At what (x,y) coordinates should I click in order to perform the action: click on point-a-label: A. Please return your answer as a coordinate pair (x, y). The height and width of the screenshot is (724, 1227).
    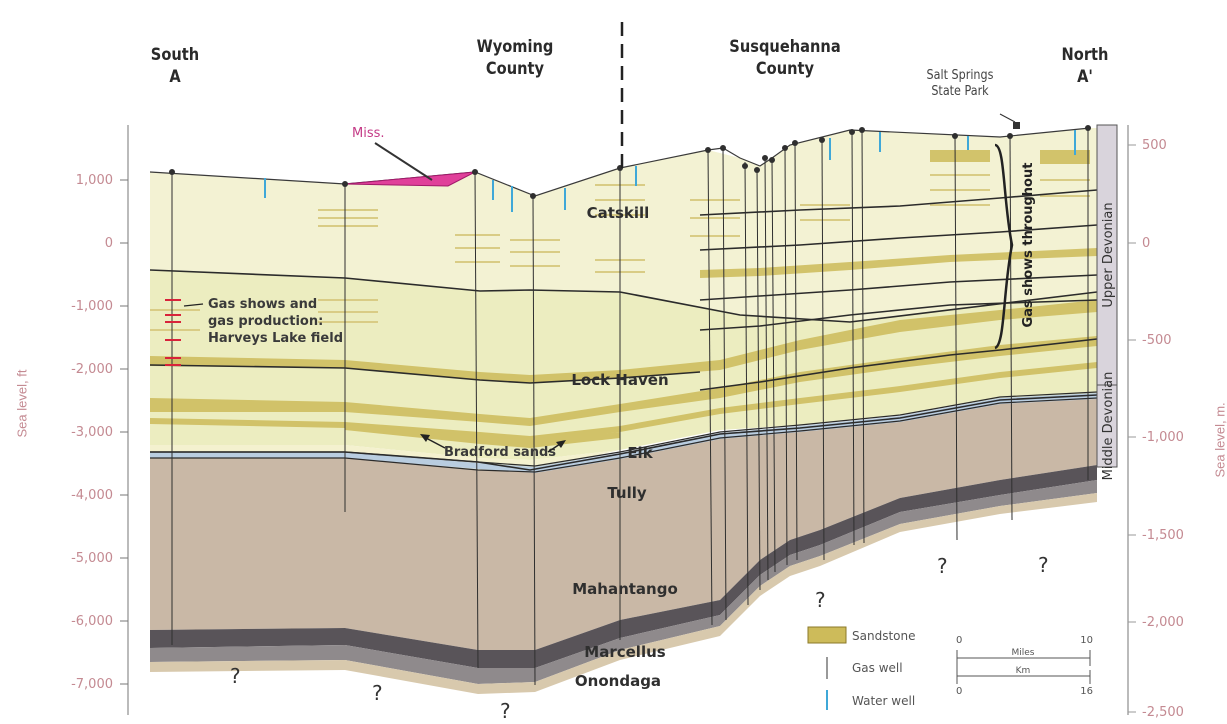
    Looking at the image, I should click on (175, 77).